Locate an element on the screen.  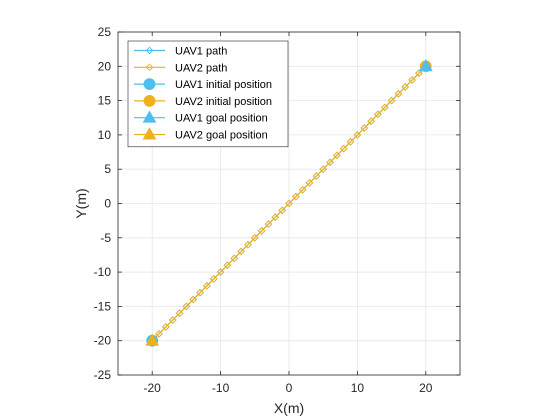
legend-entry: UAV2 path is located at coordinates (180, 68).